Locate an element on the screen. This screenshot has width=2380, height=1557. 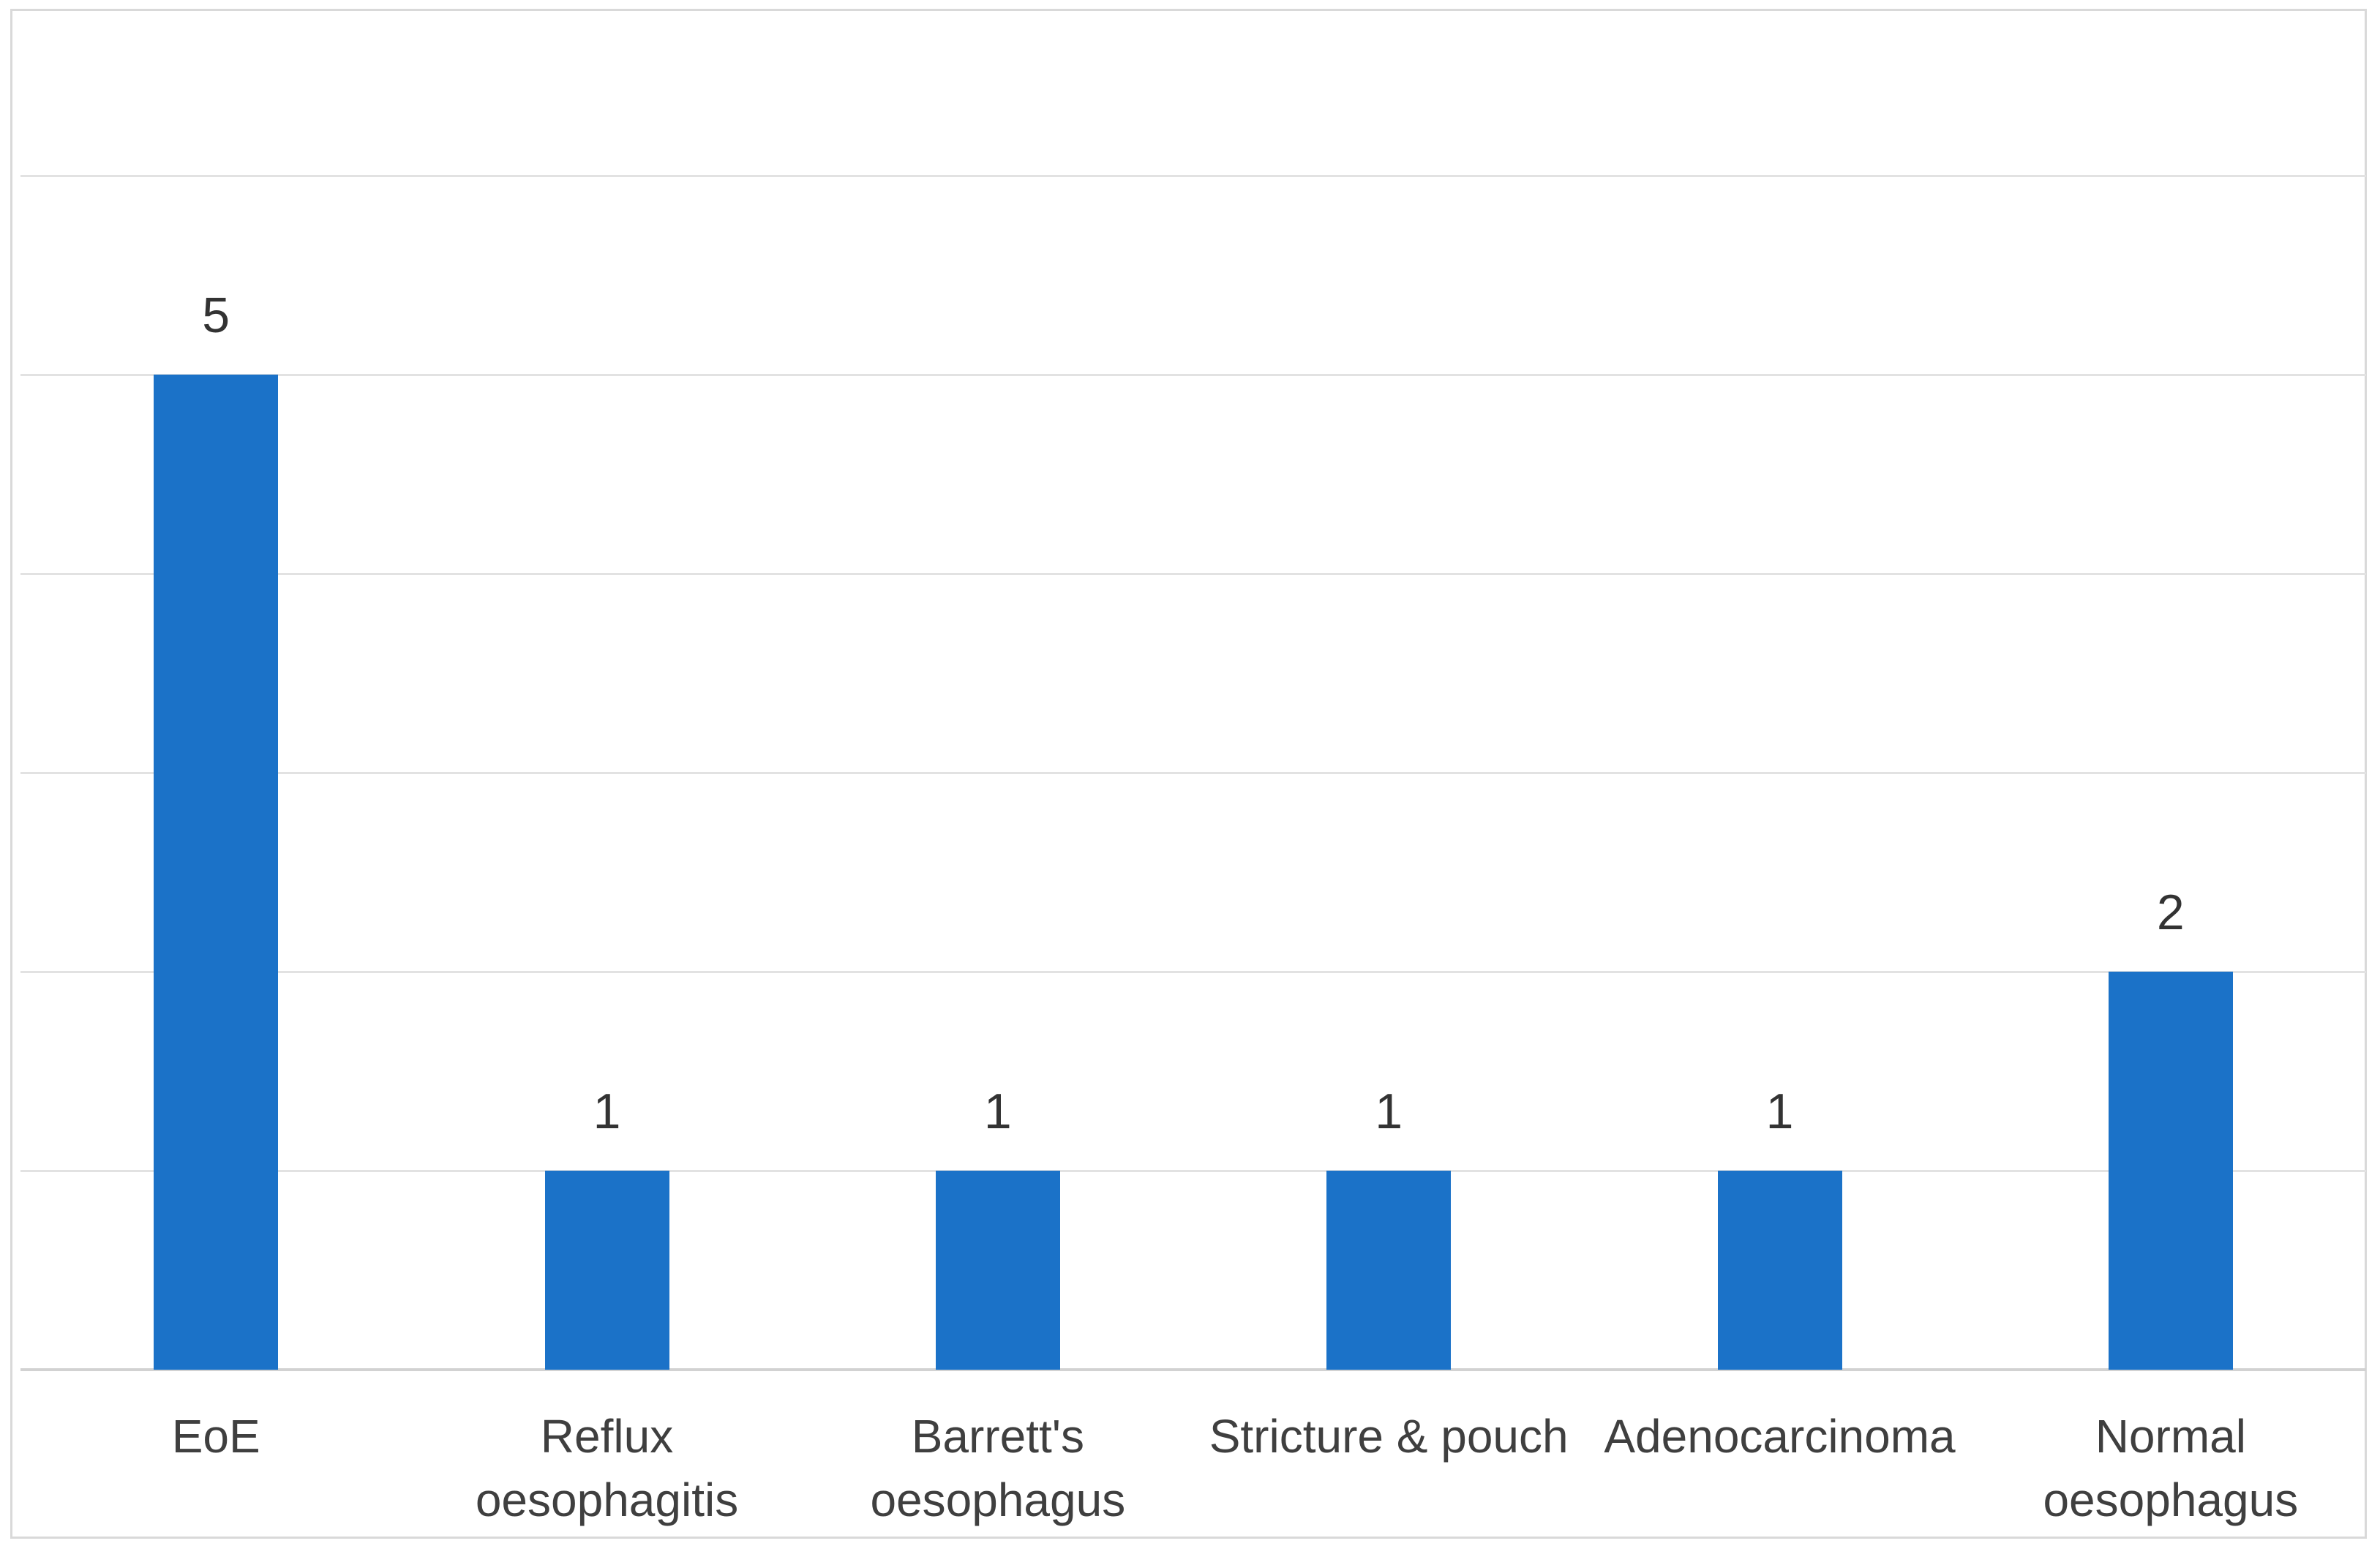
x-axis-label-line: Adenocarcinoma is located at coordinates (1780, 1436).